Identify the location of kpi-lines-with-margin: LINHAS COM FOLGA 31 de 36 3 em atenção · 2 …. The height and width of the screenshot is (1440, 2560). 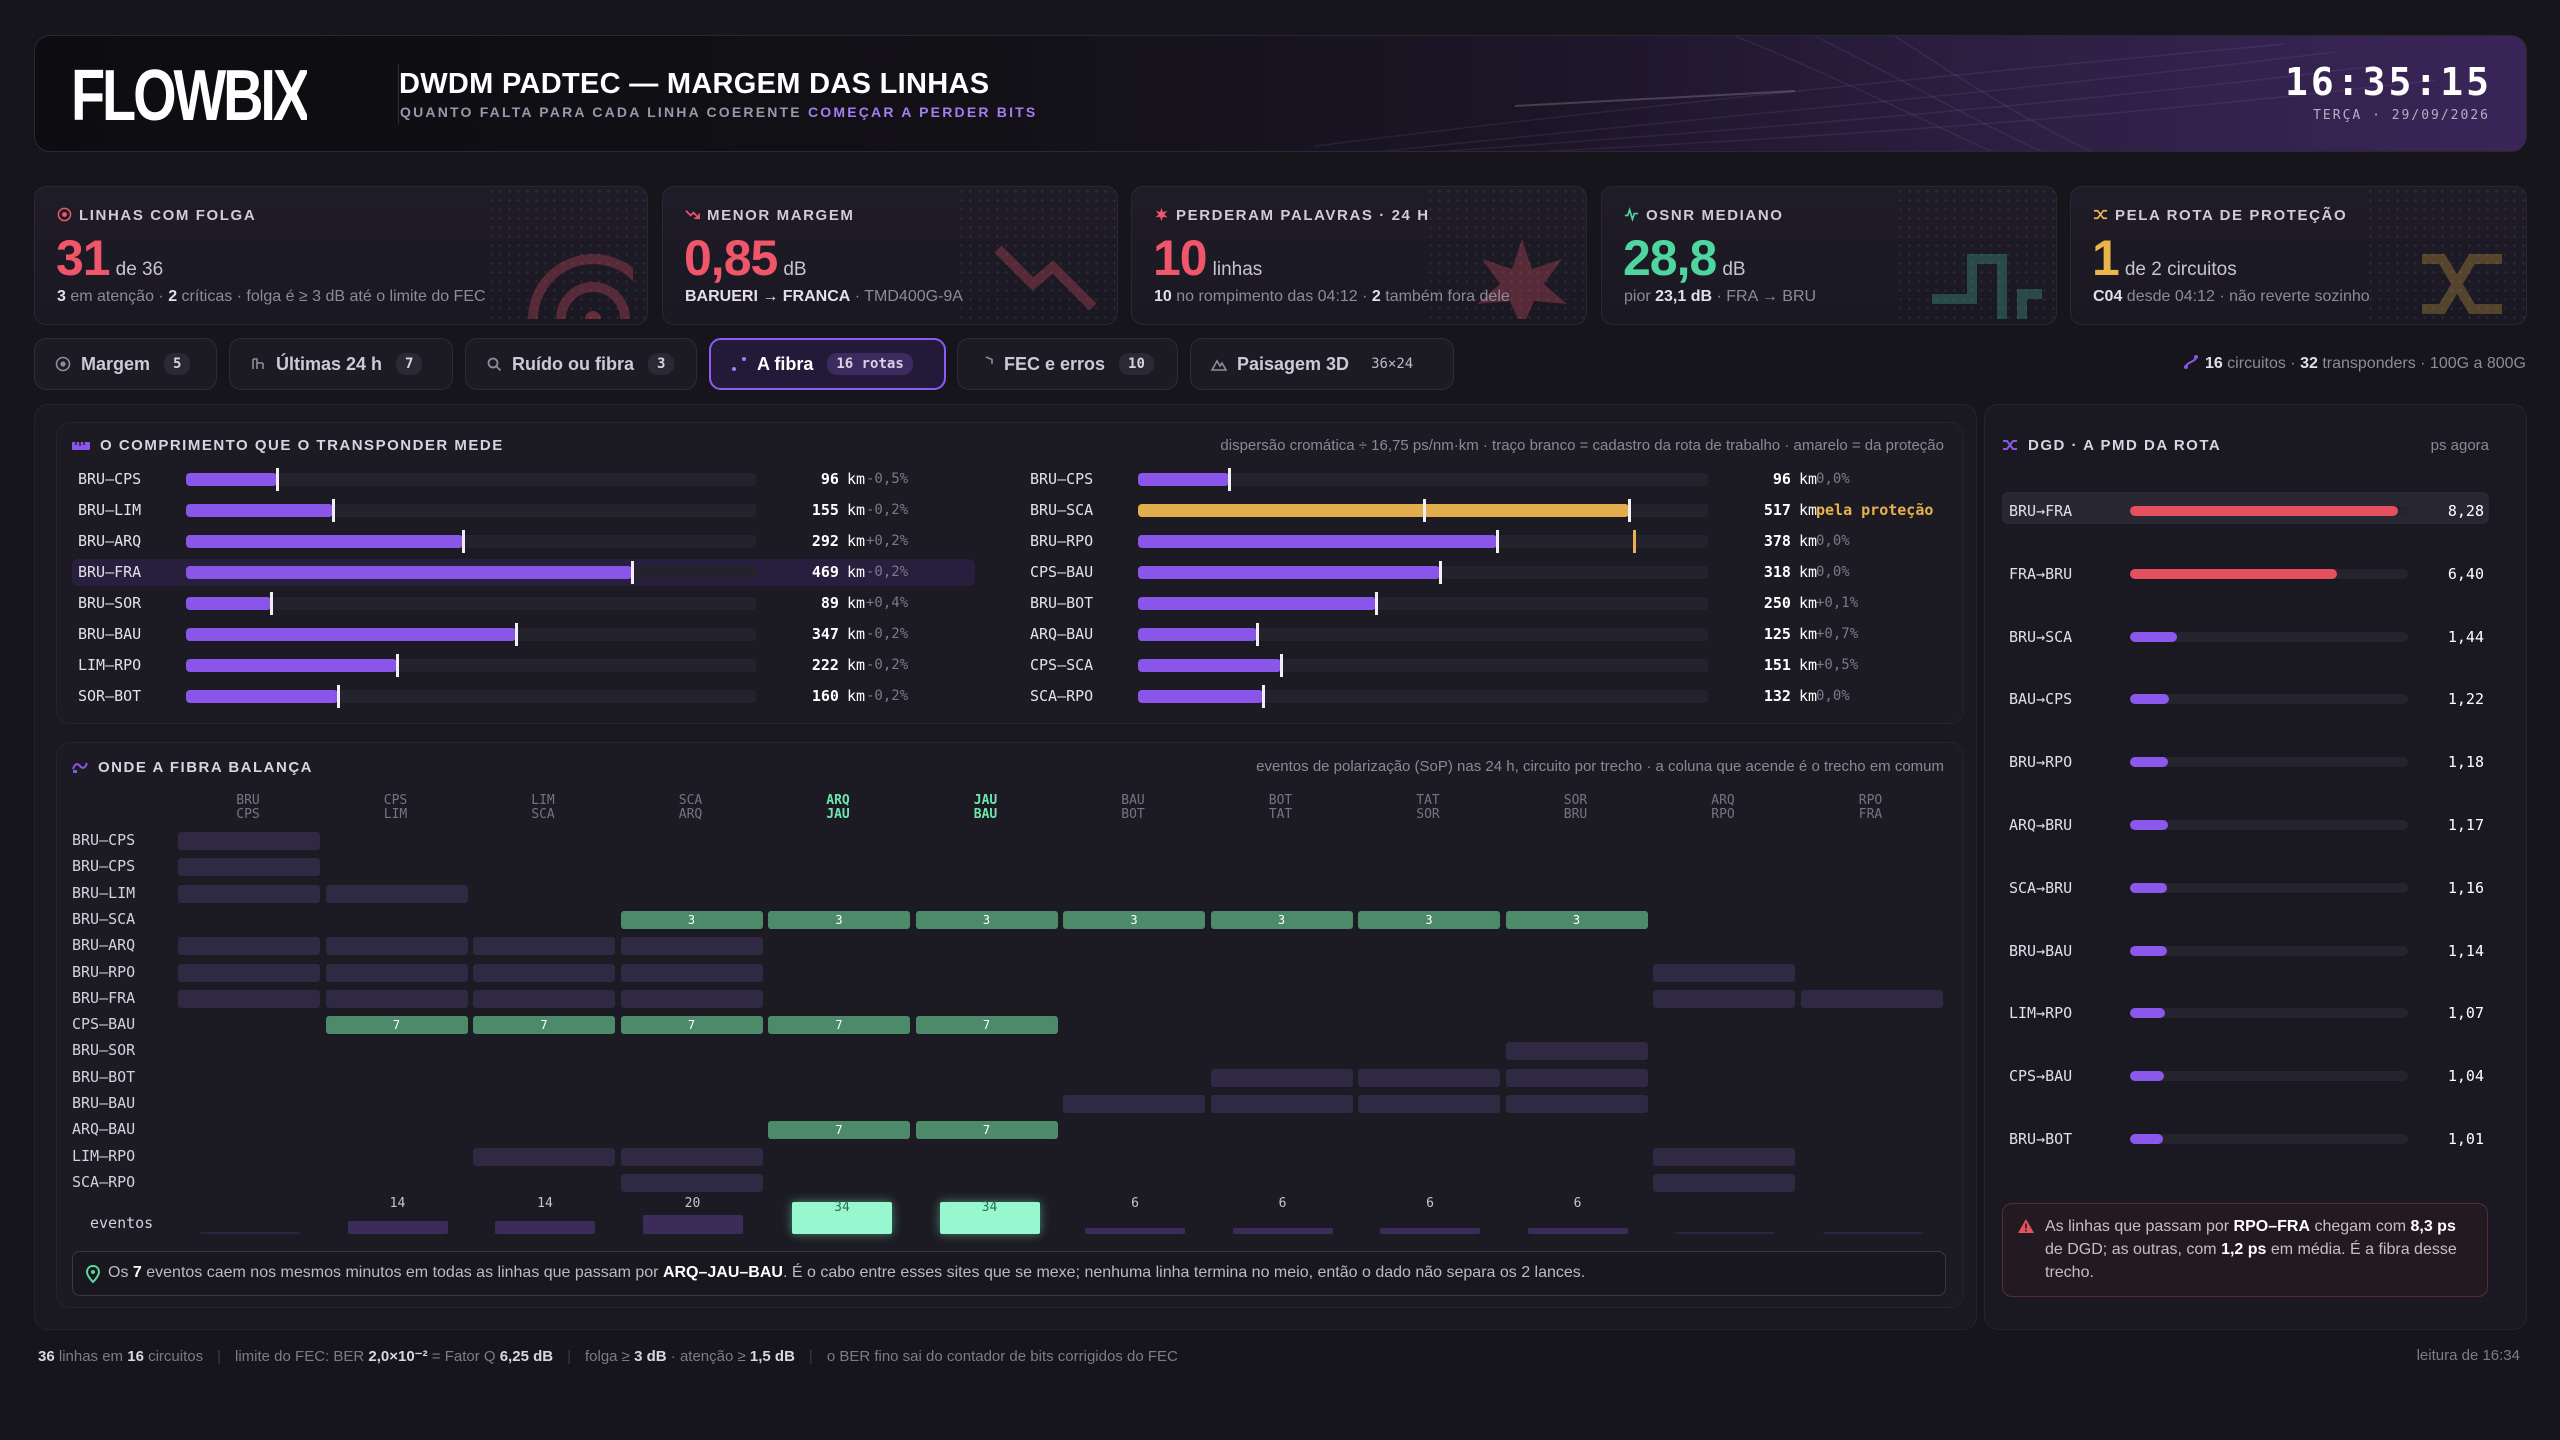
(341, 255).